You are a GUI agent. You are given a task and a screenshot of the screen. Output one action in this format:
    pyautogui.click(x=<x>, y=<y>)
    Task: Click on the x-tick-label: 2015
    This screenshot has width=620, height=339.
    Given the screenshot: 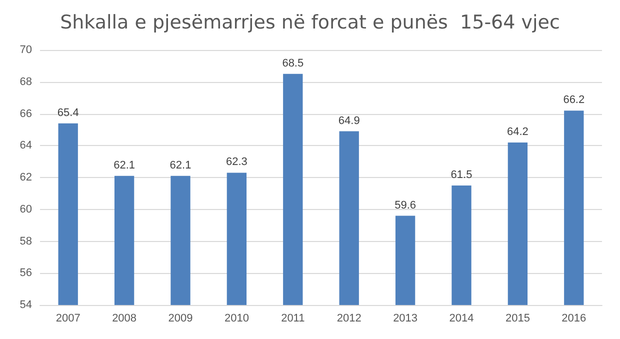 What is the action you would take?
    pyautogui.click(x=517, y=318)
    